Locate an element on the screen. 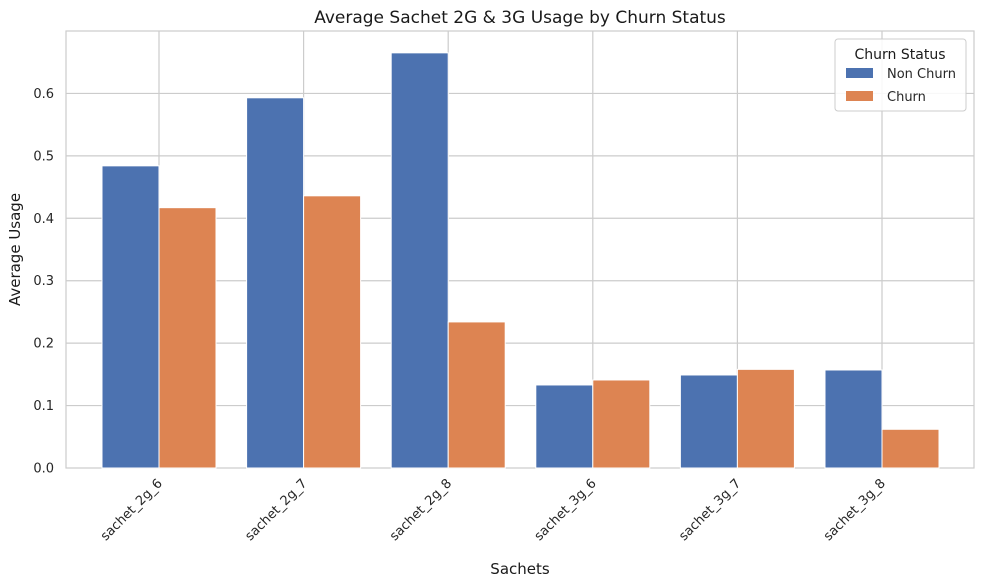 Image resolution: width=984 pixels, height=584 pixels. y-tick-label: 0.0 is located at coordinates (43, 469).